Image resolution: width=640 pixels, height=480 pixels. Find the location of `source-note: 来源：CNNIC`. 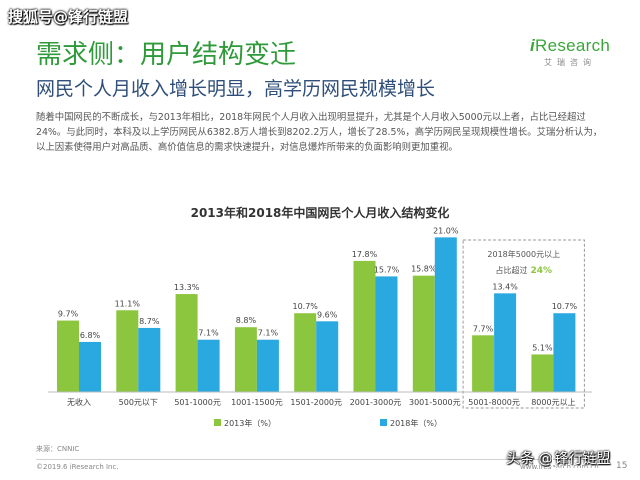

source-note: 来源：CNNIC is located at coordinates (58, 449).